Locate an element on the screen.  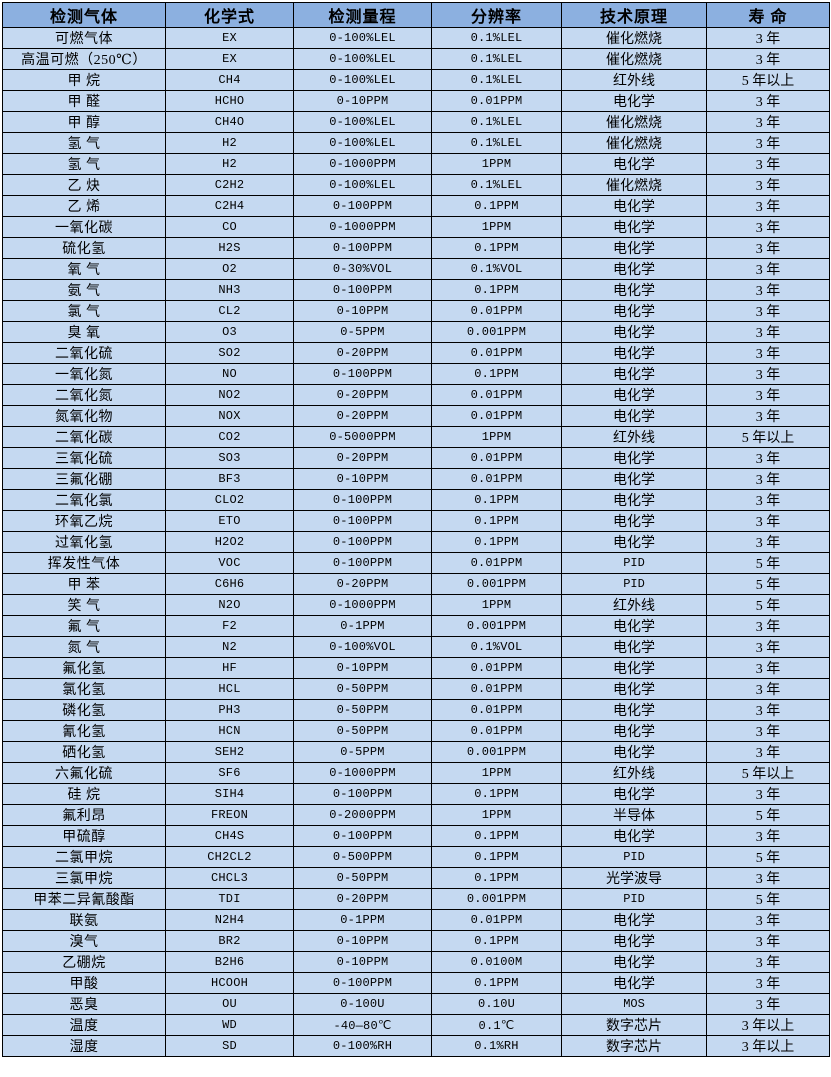
cell-gas: 二氧化碳 is located at coordinates (84, 437).